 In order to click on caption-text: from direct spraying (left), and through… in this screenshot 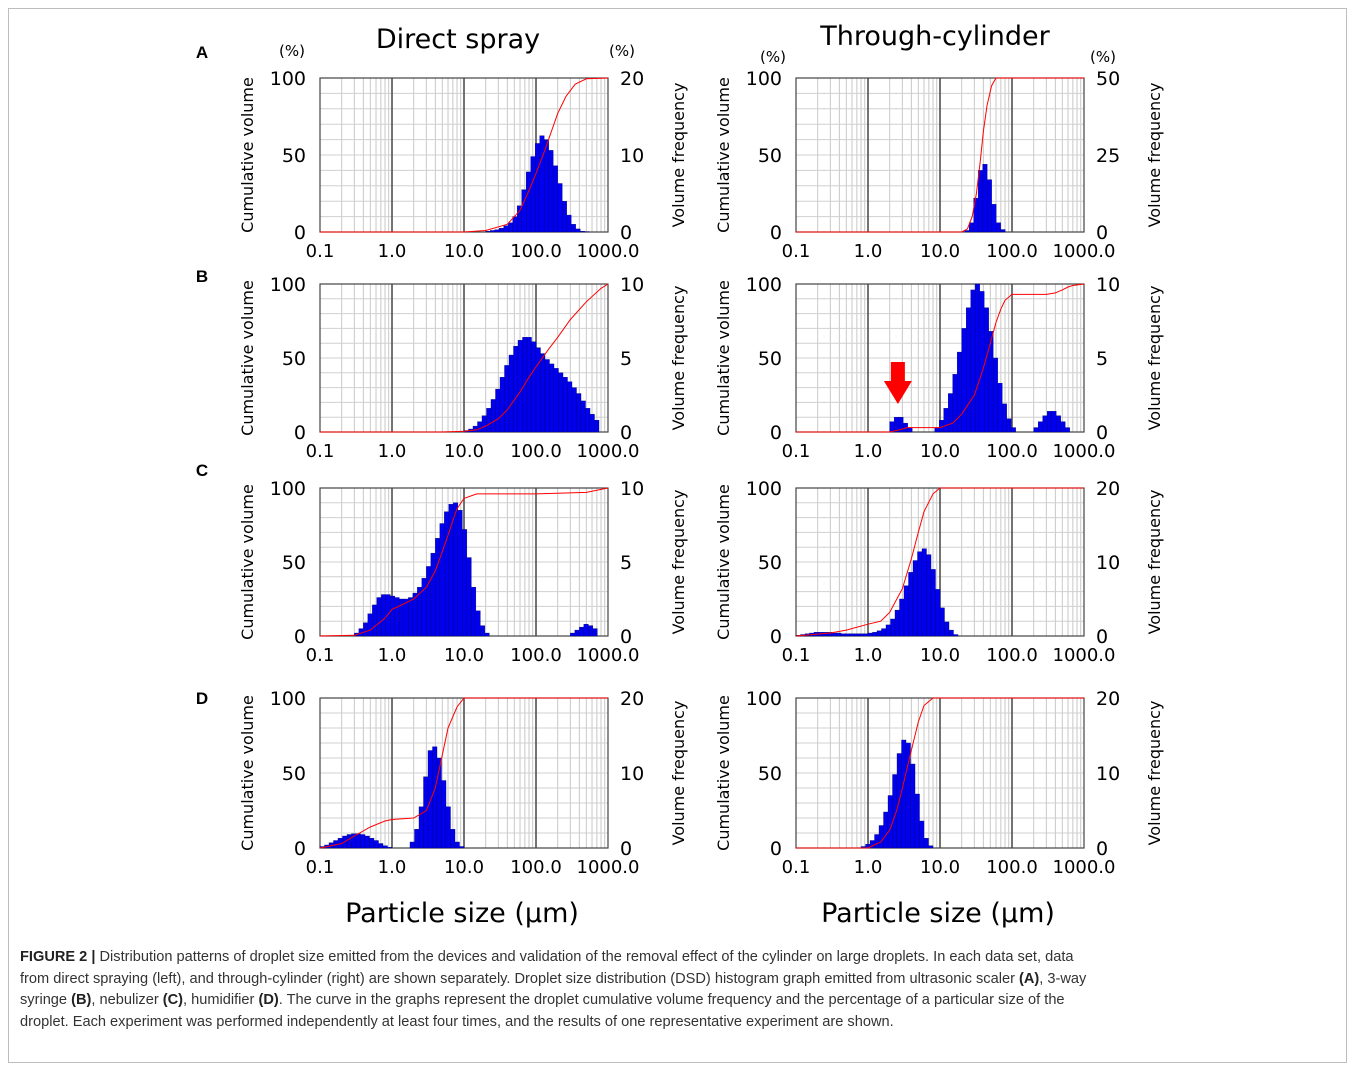, I will do `click(519, 978)`.